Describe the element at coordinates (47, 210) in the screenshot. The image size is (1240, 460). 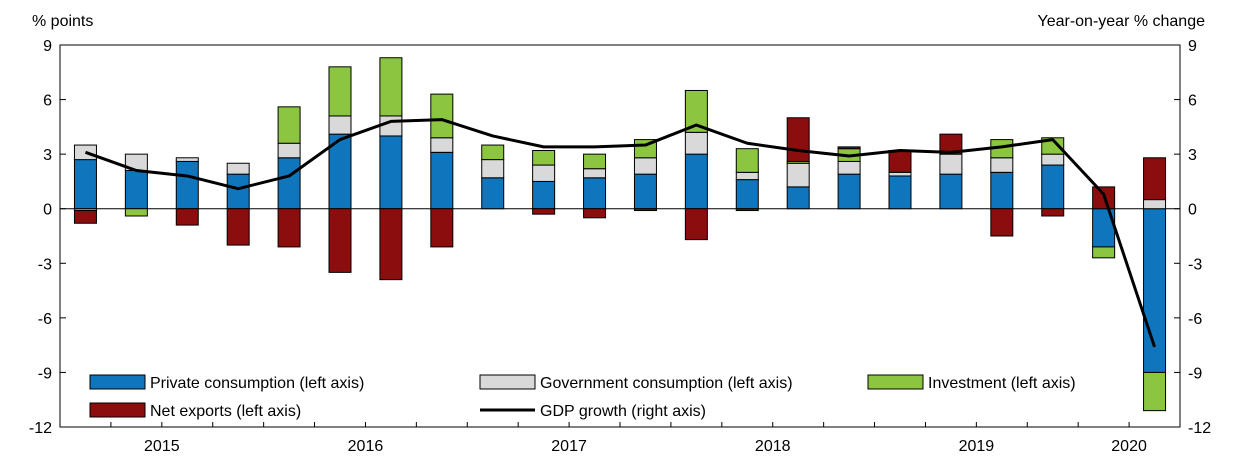
I see `left-tick-label: 0` at that location.